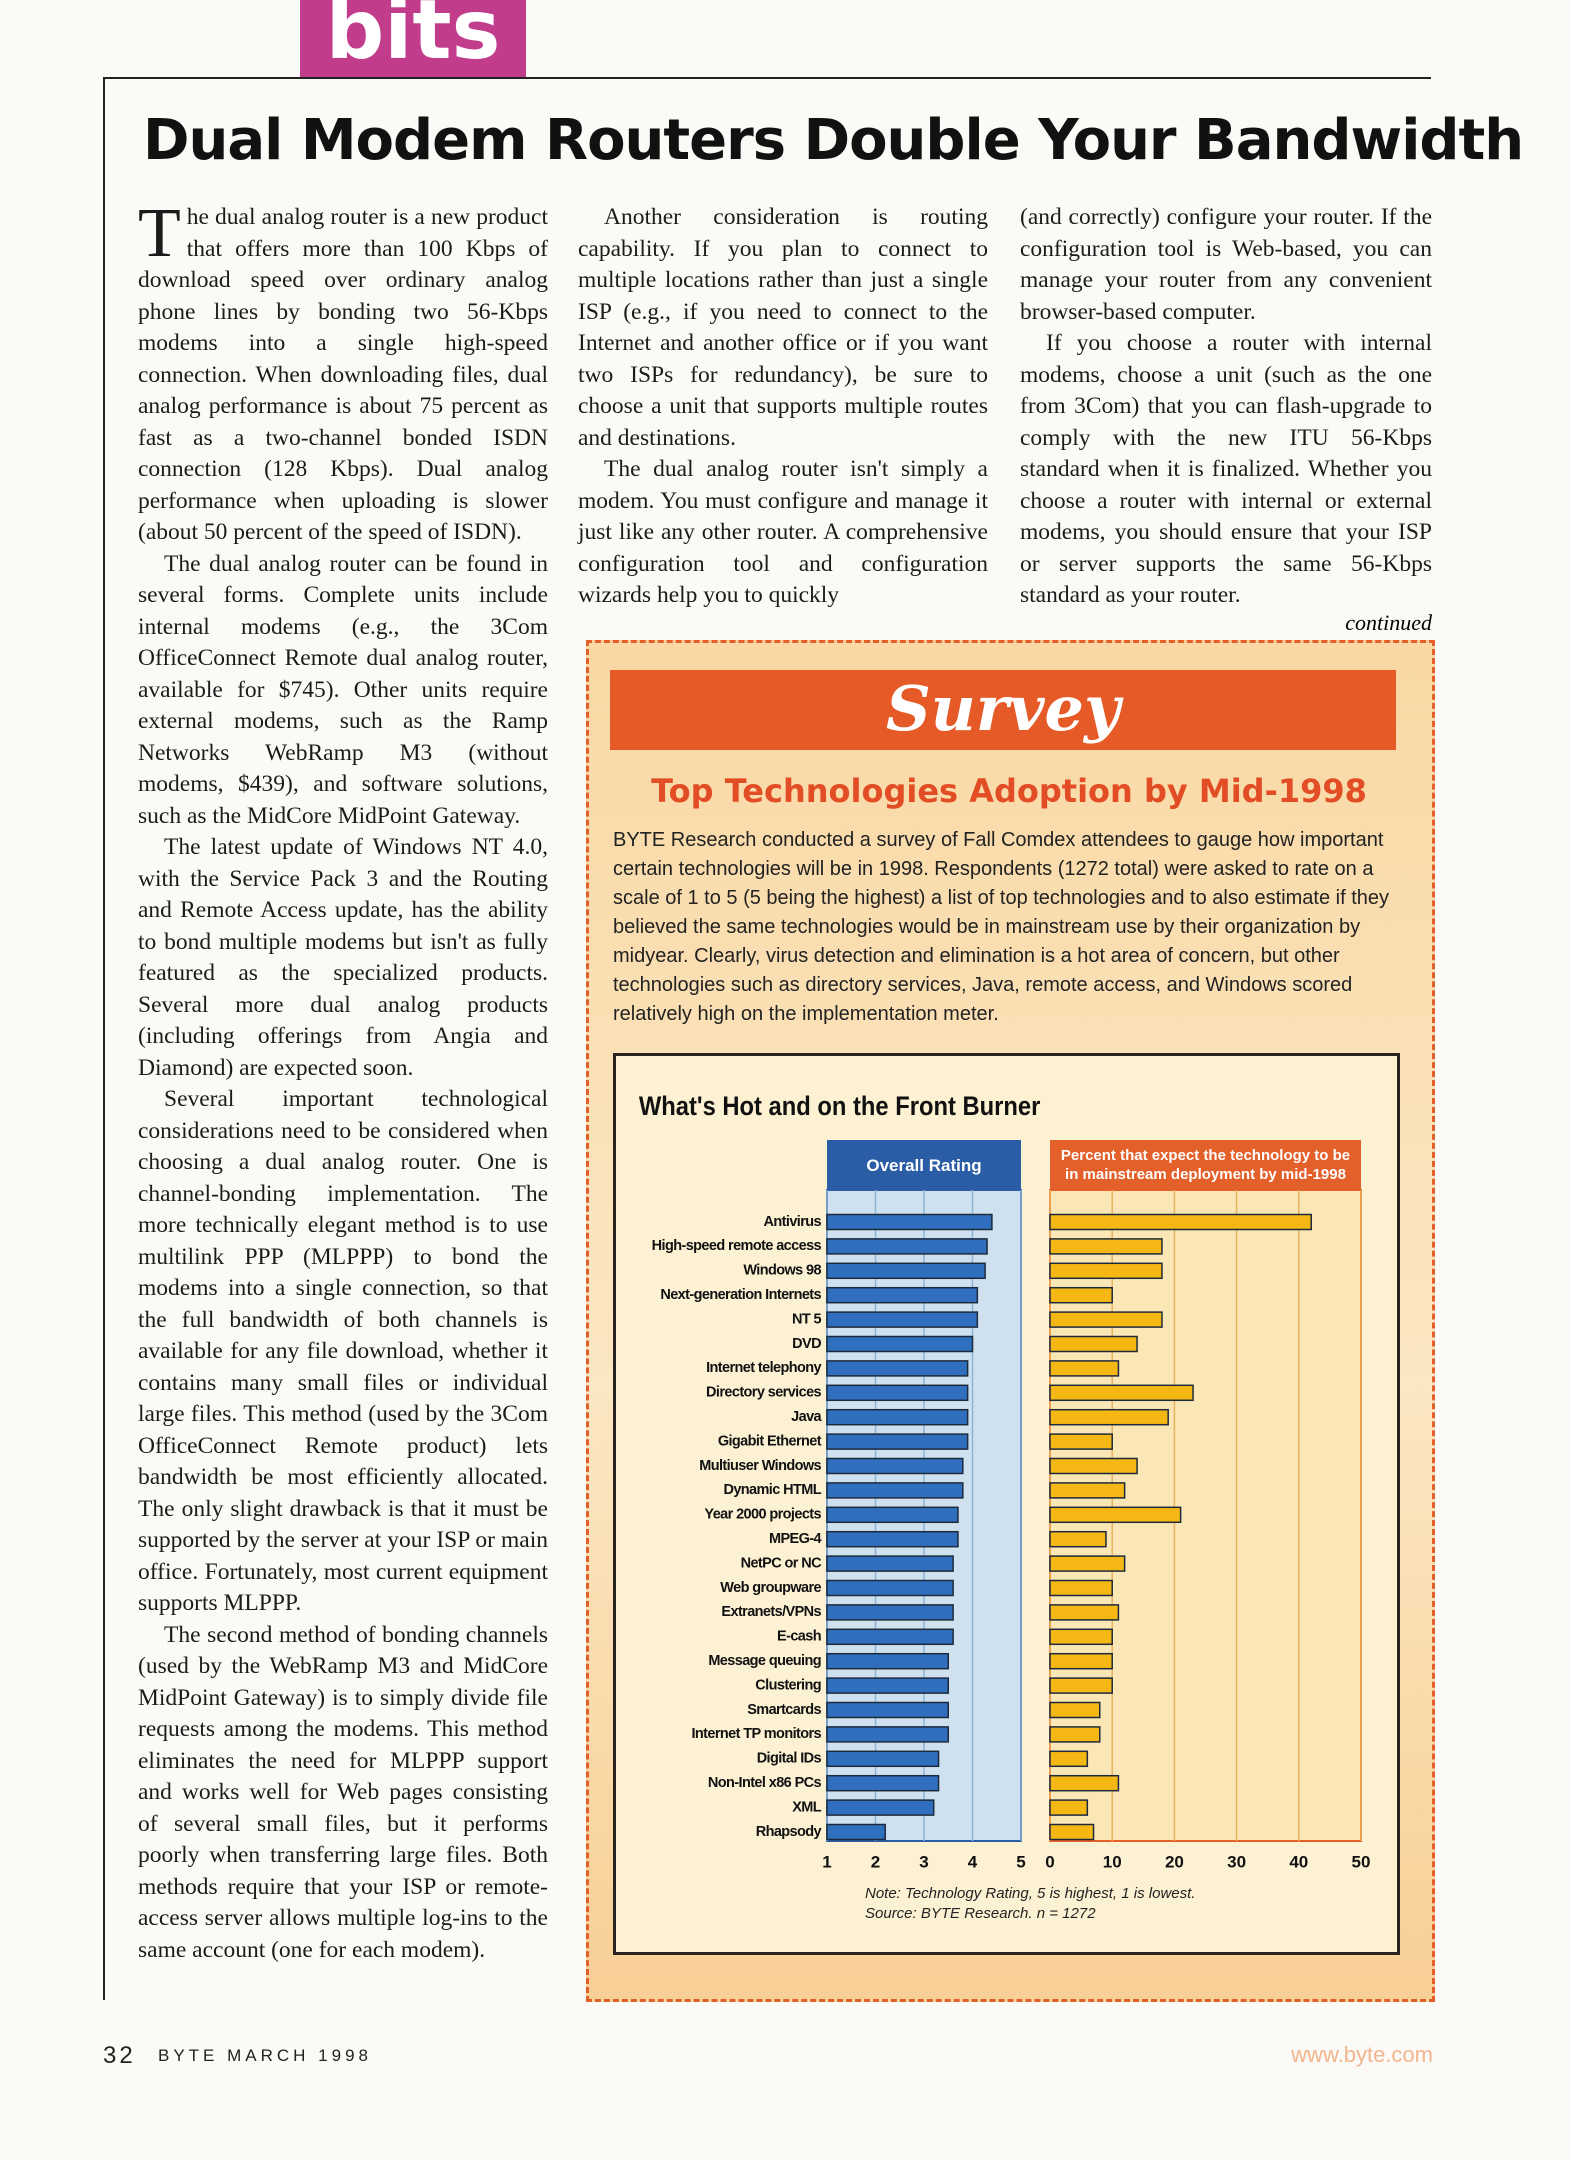  I want to click on category-label: Next-generation Internets, so click(740, 1295).